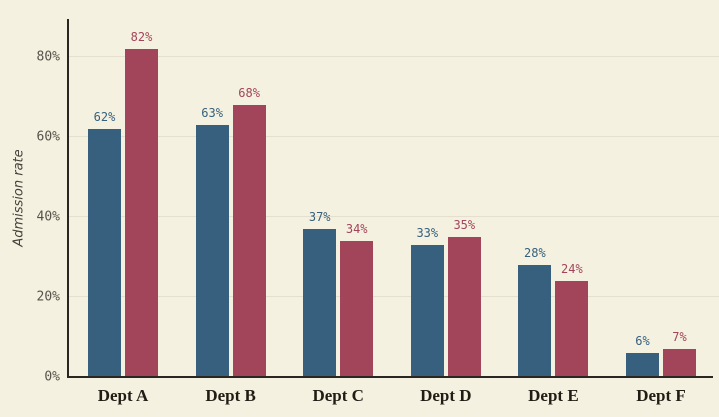 This screenshot has height=417, width=719. I want to click on bar-value-label: 82%, so click(141, 37).